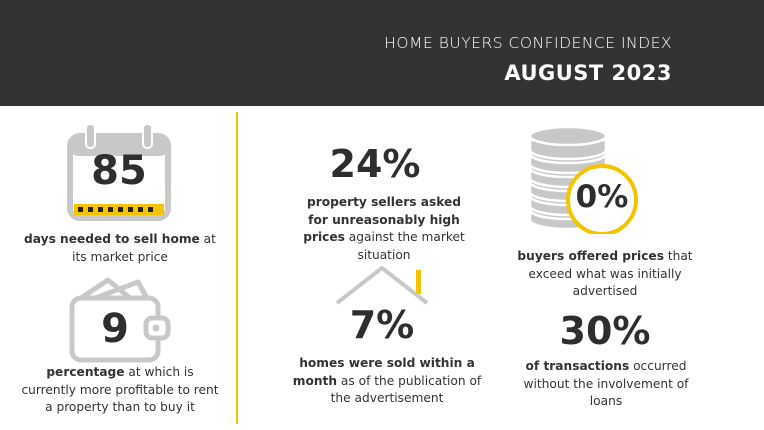 This screenshot has width=764, height=430. What do you see at coordinates (383, 372) in the screenshot?
I see `homes-description-bold: homes were sold within a month` at bounding box center [383, 372].